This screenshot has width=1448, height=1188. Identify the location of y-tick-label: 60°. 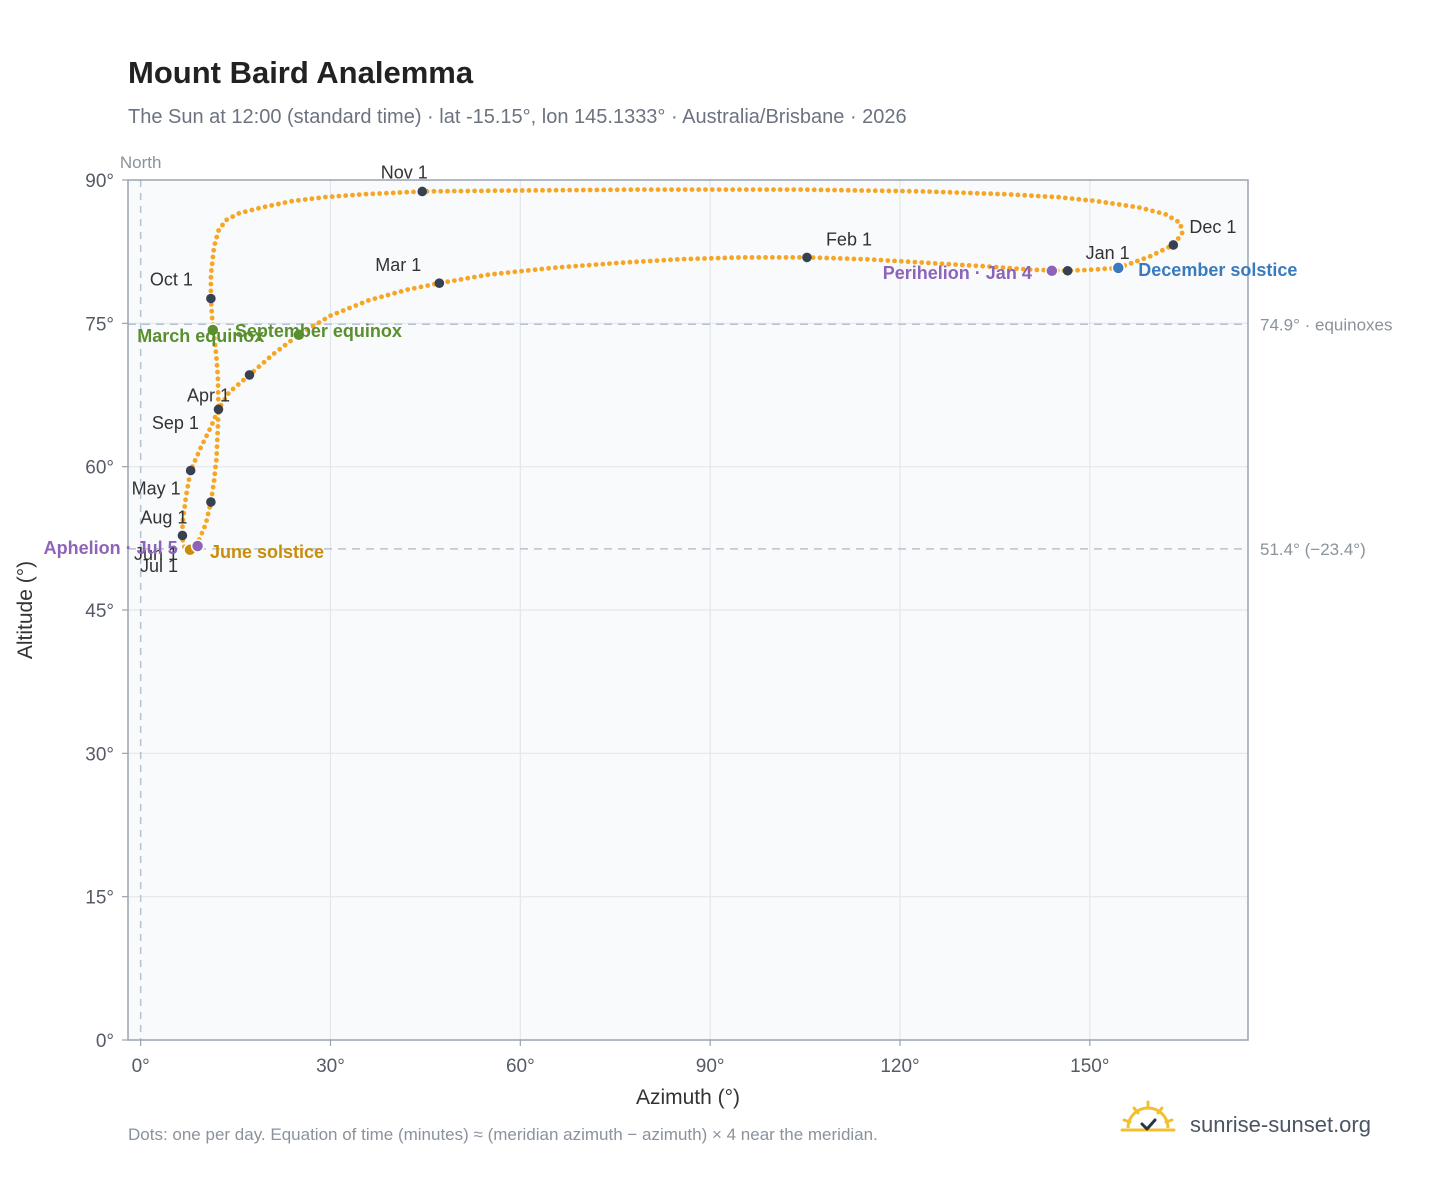
(99, 468).